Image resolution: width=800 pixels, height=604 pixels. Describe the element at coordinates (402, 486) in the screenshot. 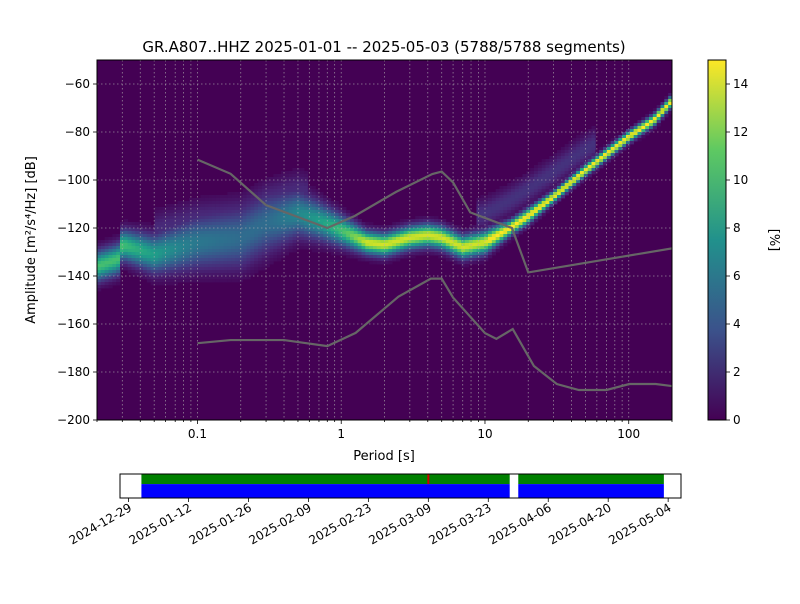

I see `coverage-bars` at that location.